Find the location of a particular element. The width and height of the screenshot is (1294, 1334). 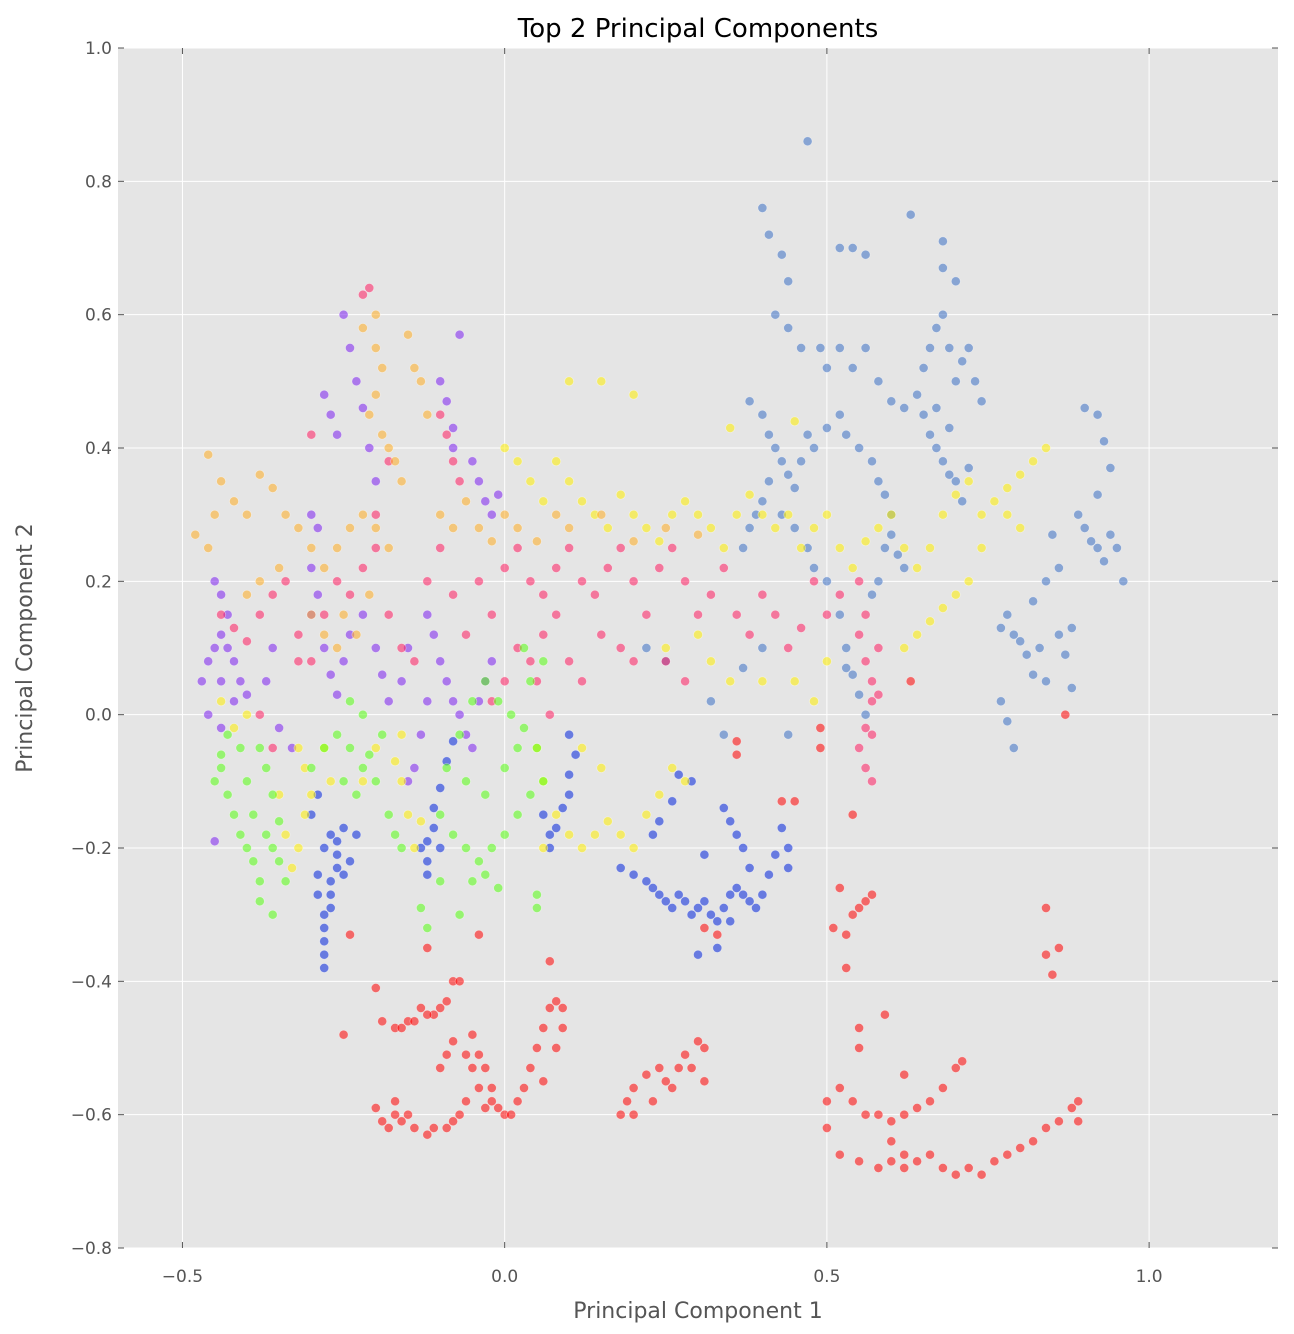

y-tick-label: −0.6 is located at coordinates (91, 1116).